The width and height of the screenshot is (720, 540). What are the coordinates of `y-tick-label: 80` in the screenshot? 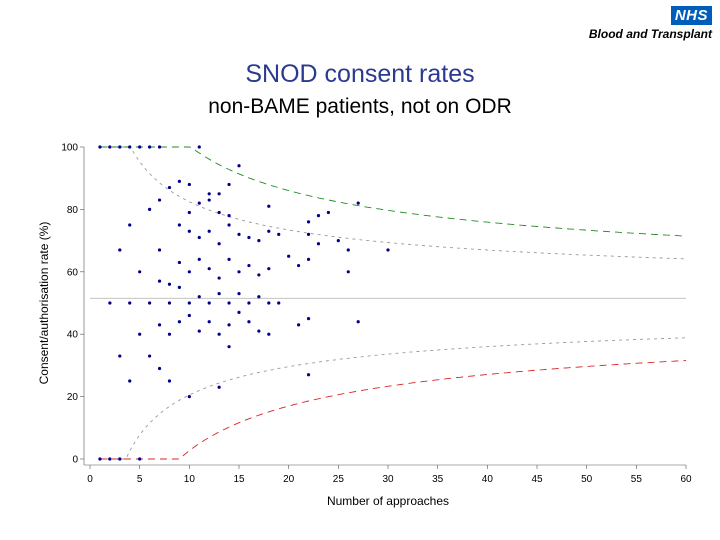 It's located at (73, 210).